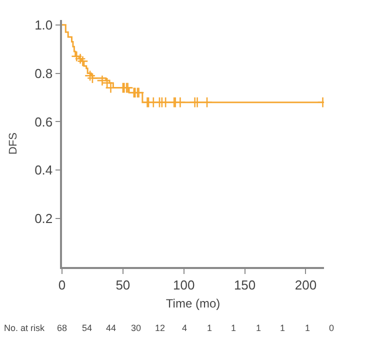  I want to click on text: 0, so click(331, 328).